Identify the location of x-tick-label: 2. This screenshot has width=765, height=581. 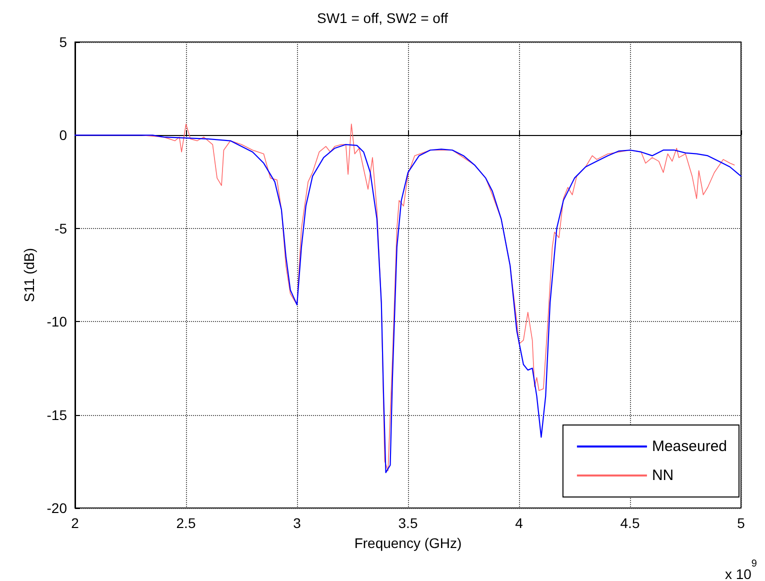
(75, 523).